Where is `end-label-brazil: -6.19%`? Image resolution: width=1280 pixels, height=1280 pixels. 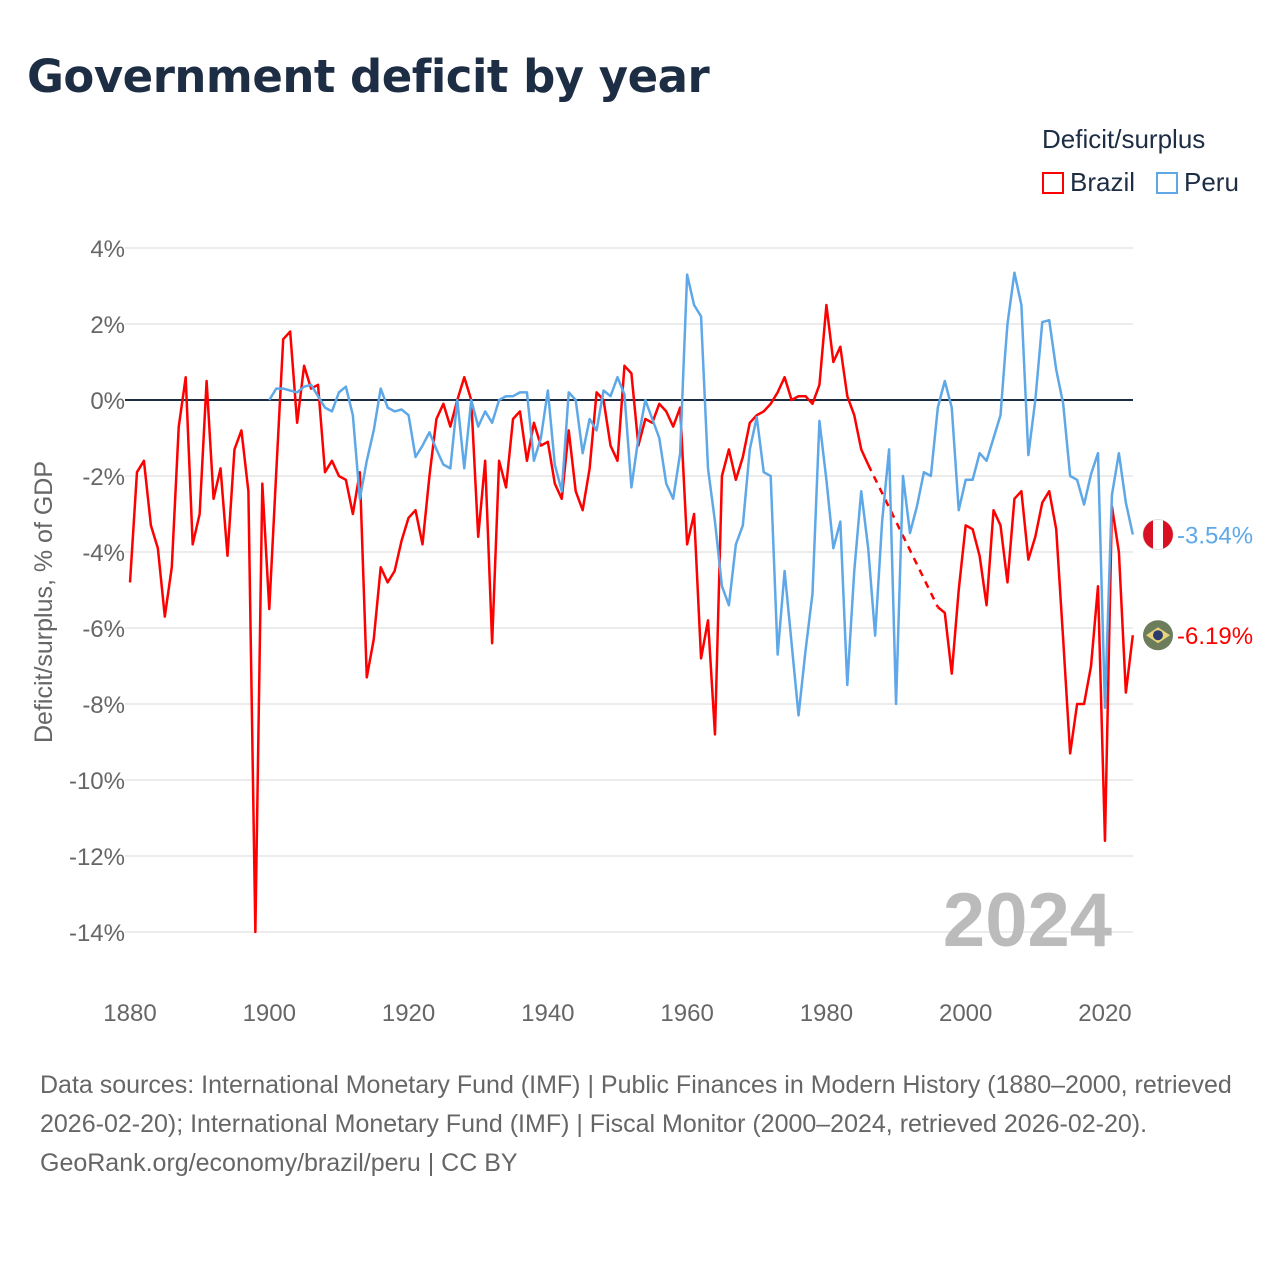 end-label-brazil: -6.19% is located at coordinates (1215, 636).